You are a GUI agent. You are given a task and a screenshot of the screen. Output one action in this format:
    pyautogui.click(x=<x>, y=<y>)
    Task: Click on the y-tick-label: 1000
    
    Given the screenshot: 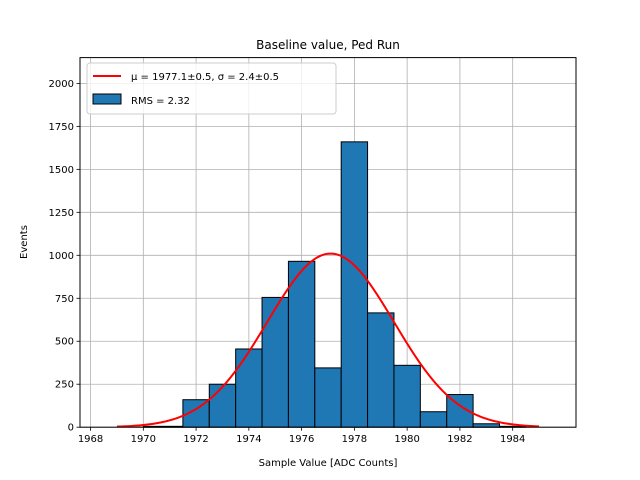 What is the action you would take?
    pyautogui.click(x=61, y=256)
    